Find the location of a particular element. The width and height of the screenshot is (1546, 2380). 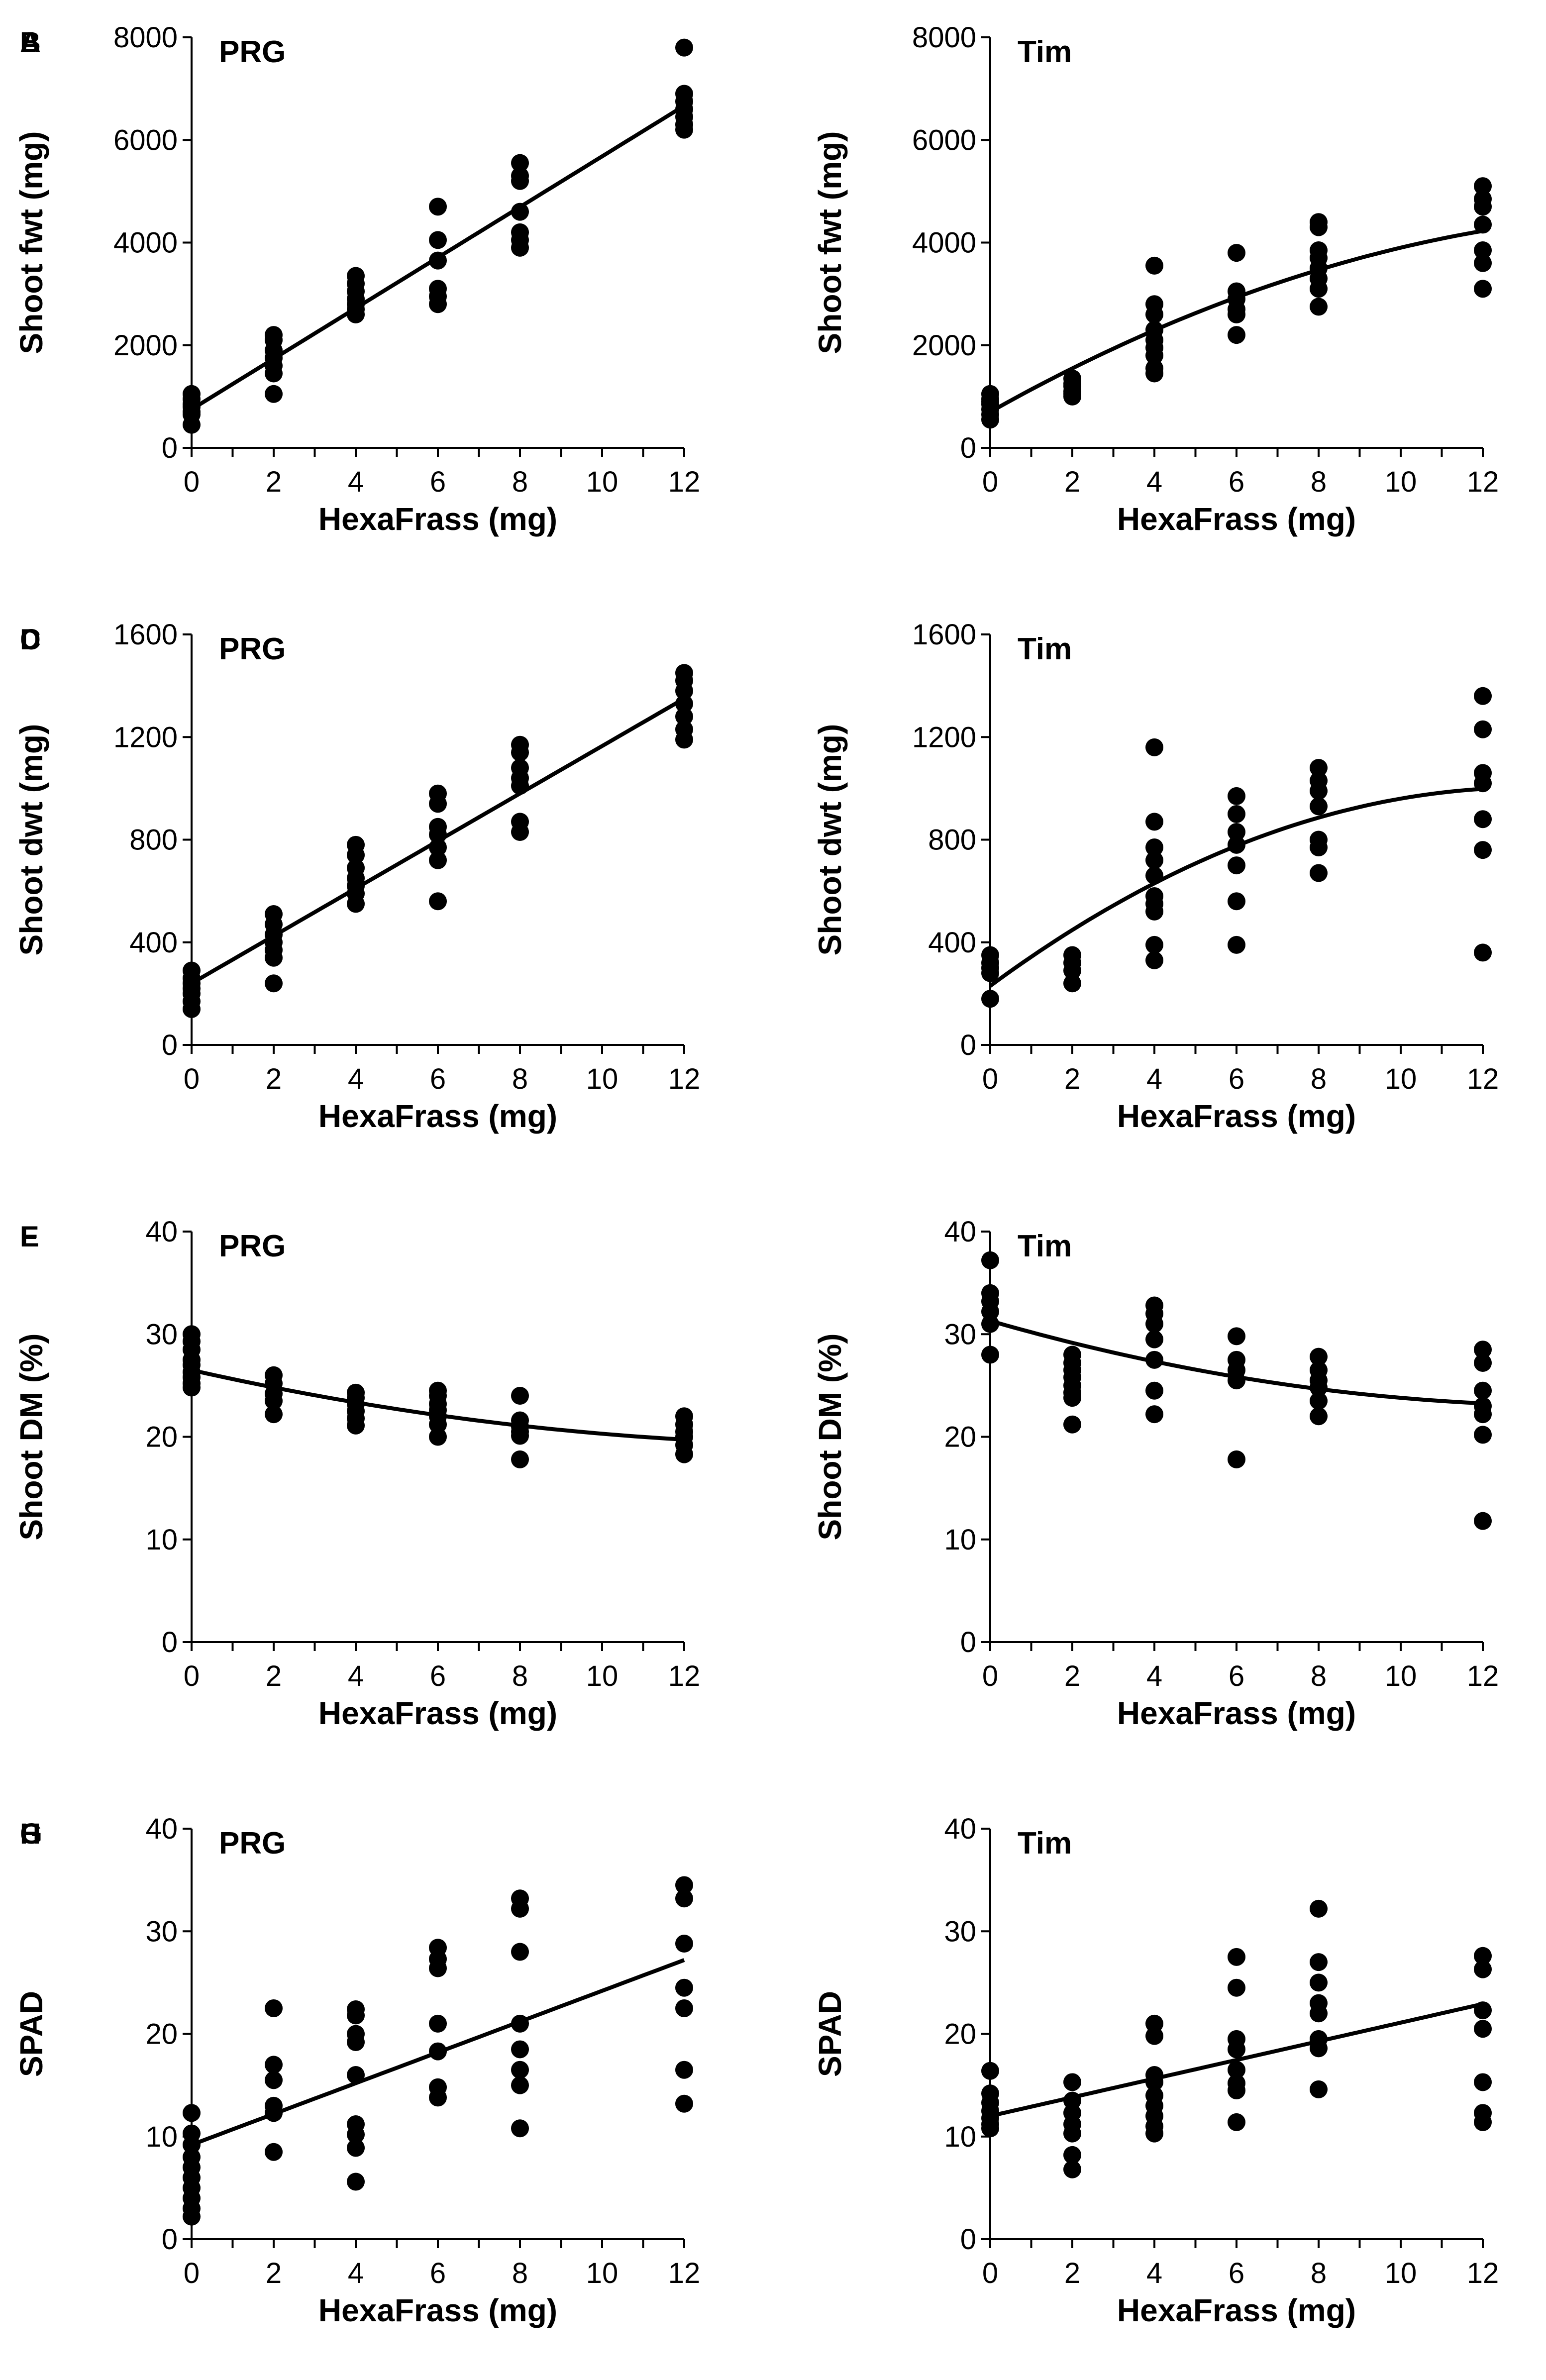

species-label: PRG is located at coordinates (252, 649).